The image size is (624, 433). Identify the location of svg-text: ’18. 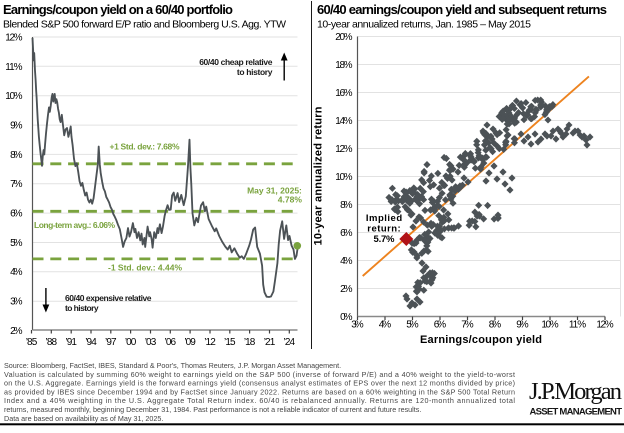
(250, 342).